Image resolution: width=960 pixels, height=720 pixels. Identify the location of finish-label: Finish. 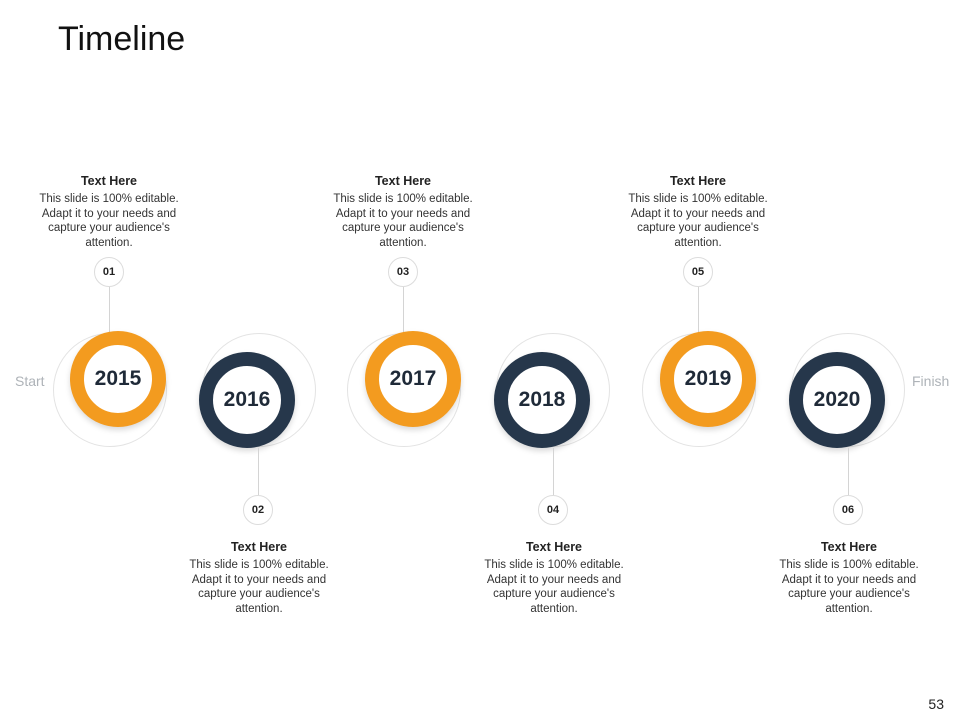
(931, 381).